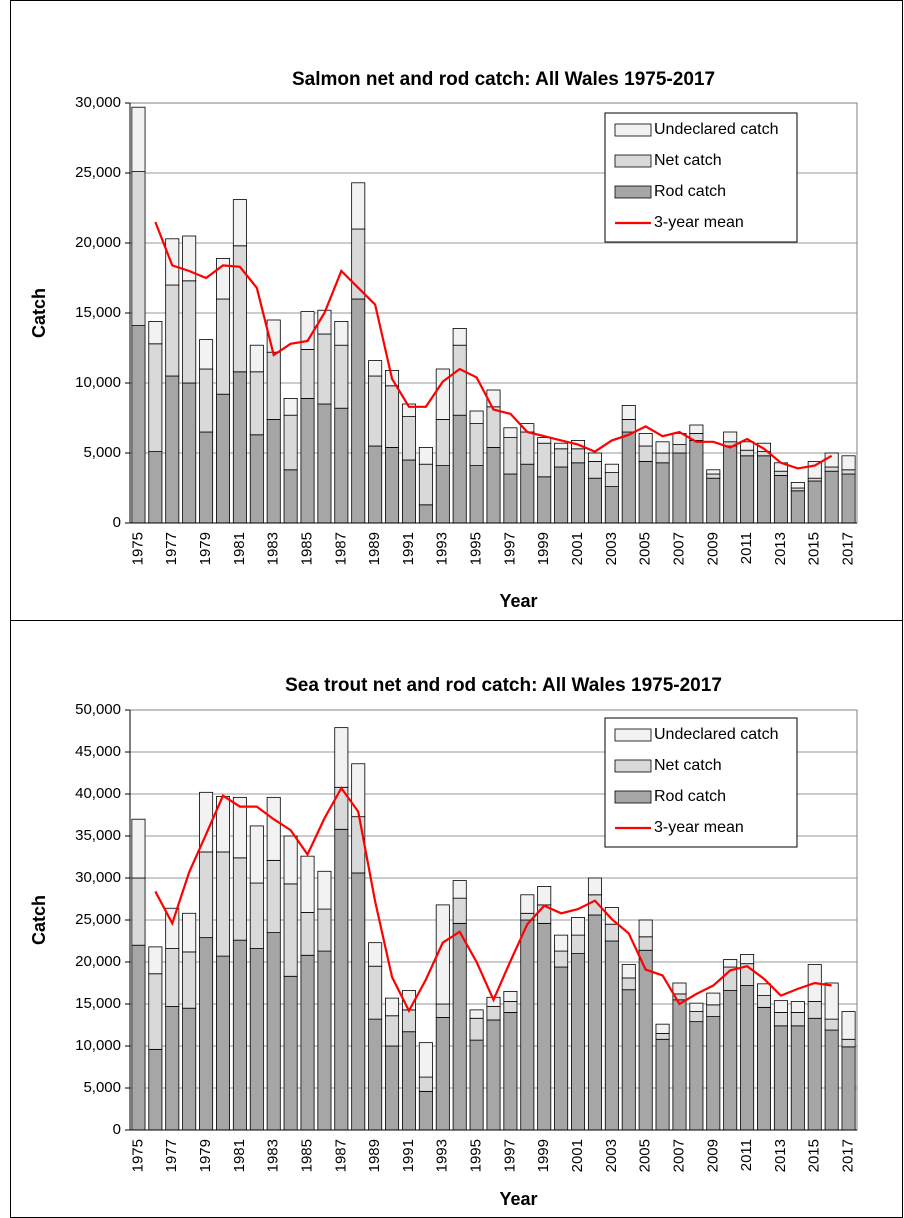 Image resolution: width=904 pixels, height=1218 pixels. Describe the element at coordinates (98, 172) in the screenshot. I see `y-tick-label: 25,000` at that location.